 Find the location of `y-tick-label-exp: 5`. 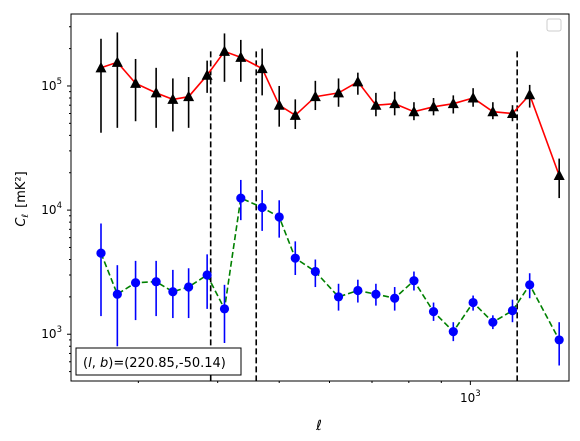

y-tick-label-exp: 5 is located at coordinates (59, 82).